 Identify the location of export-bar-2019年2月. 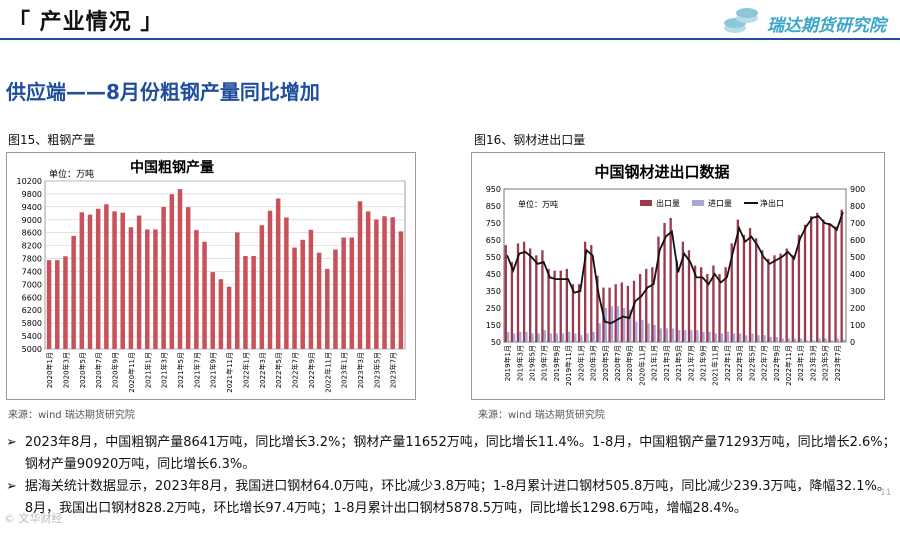
(512, 302).